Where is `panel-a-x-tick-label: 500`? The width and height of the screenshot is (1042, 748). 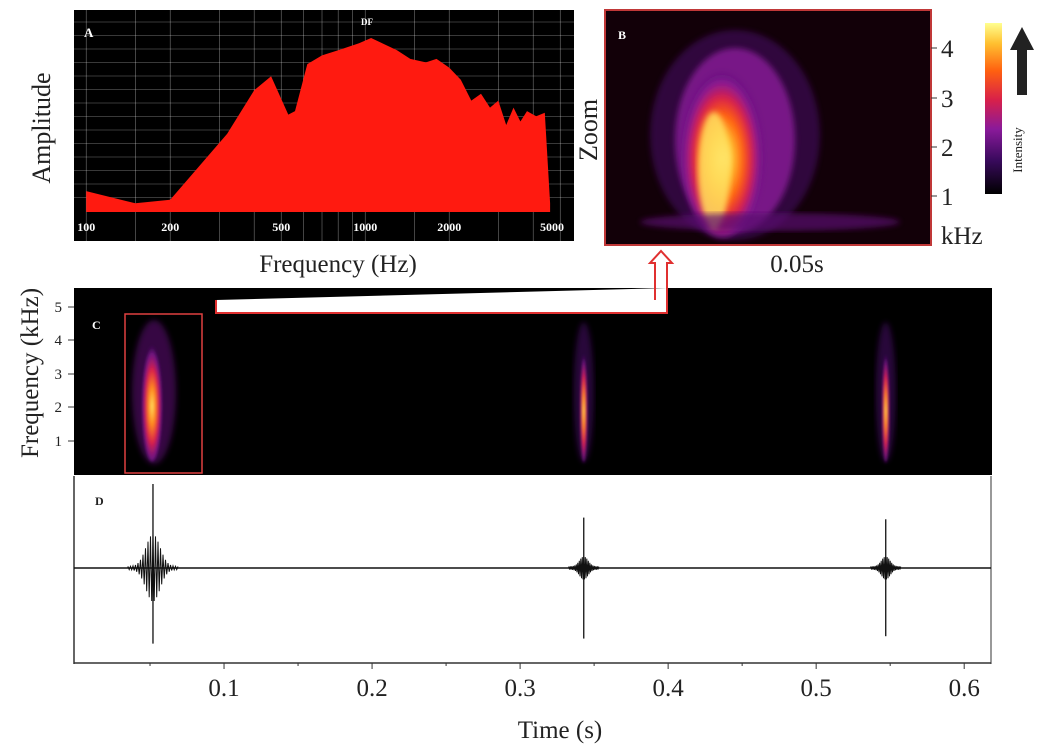
panel-a-x-tick-label: 500 is located at coordinates (281, 227).